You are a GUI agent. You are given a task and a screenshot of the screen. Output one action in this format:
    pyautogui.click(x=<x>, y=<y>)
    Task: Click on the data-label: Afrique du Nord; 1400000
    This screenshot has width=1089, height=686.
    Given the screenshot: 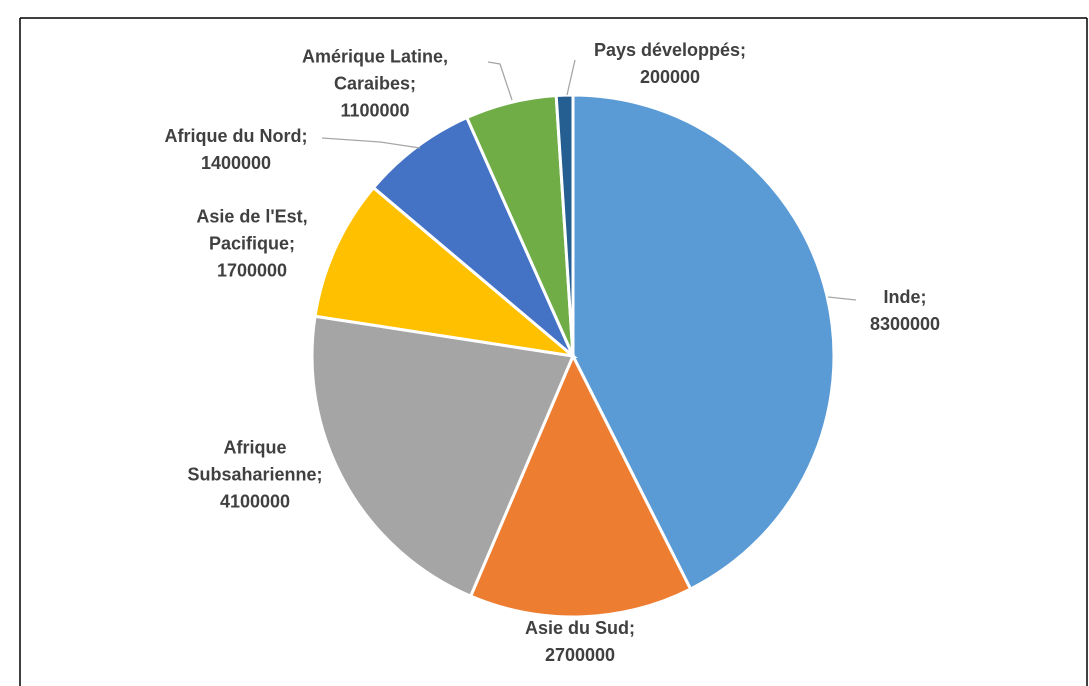 What is the action you would take?
    pyautogui.click(x=236, y=150)
    